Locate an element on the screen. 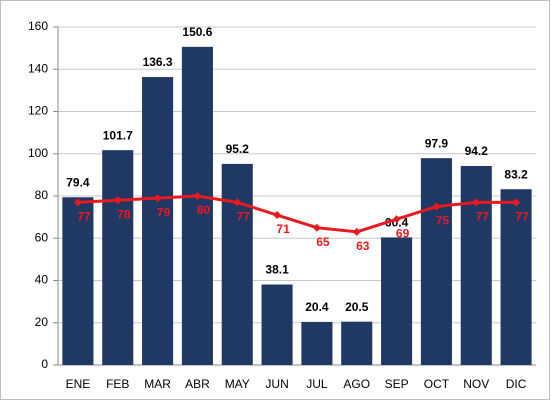 This screenshot has width=551, height=401. y-tick-label: 120 is located at coordinates (38, 111).